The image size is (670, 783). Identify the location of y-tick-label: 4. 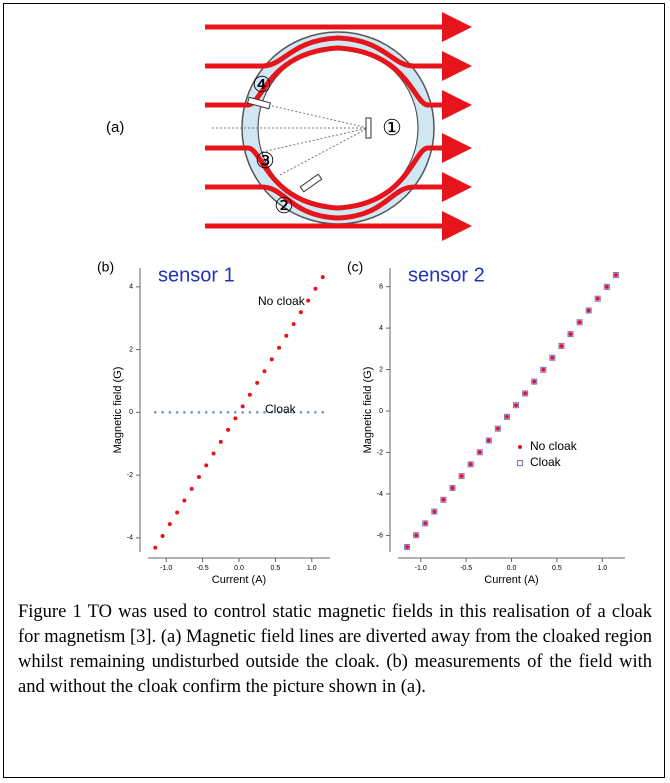
(131, 287).